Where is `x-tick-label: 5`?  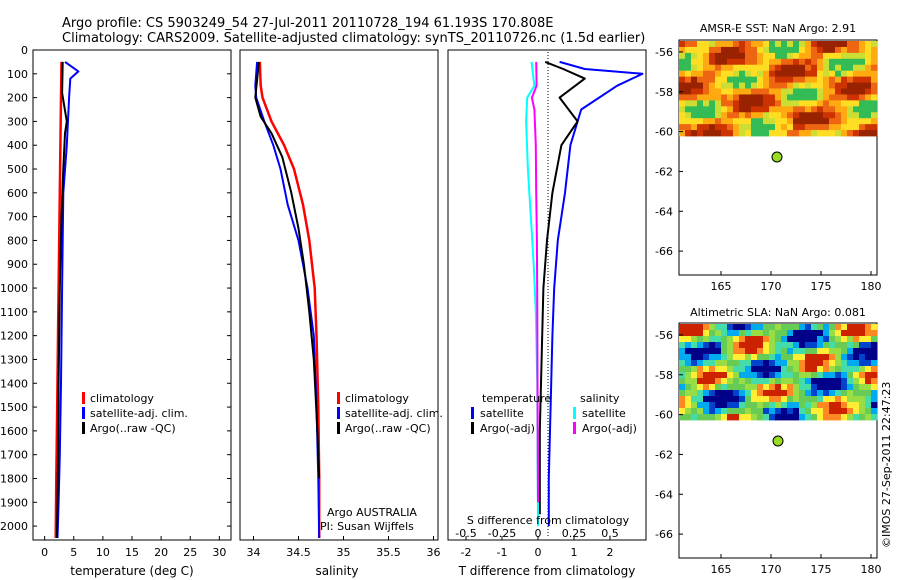
x-tick-label: 5 is located at coordinates (73, 552).